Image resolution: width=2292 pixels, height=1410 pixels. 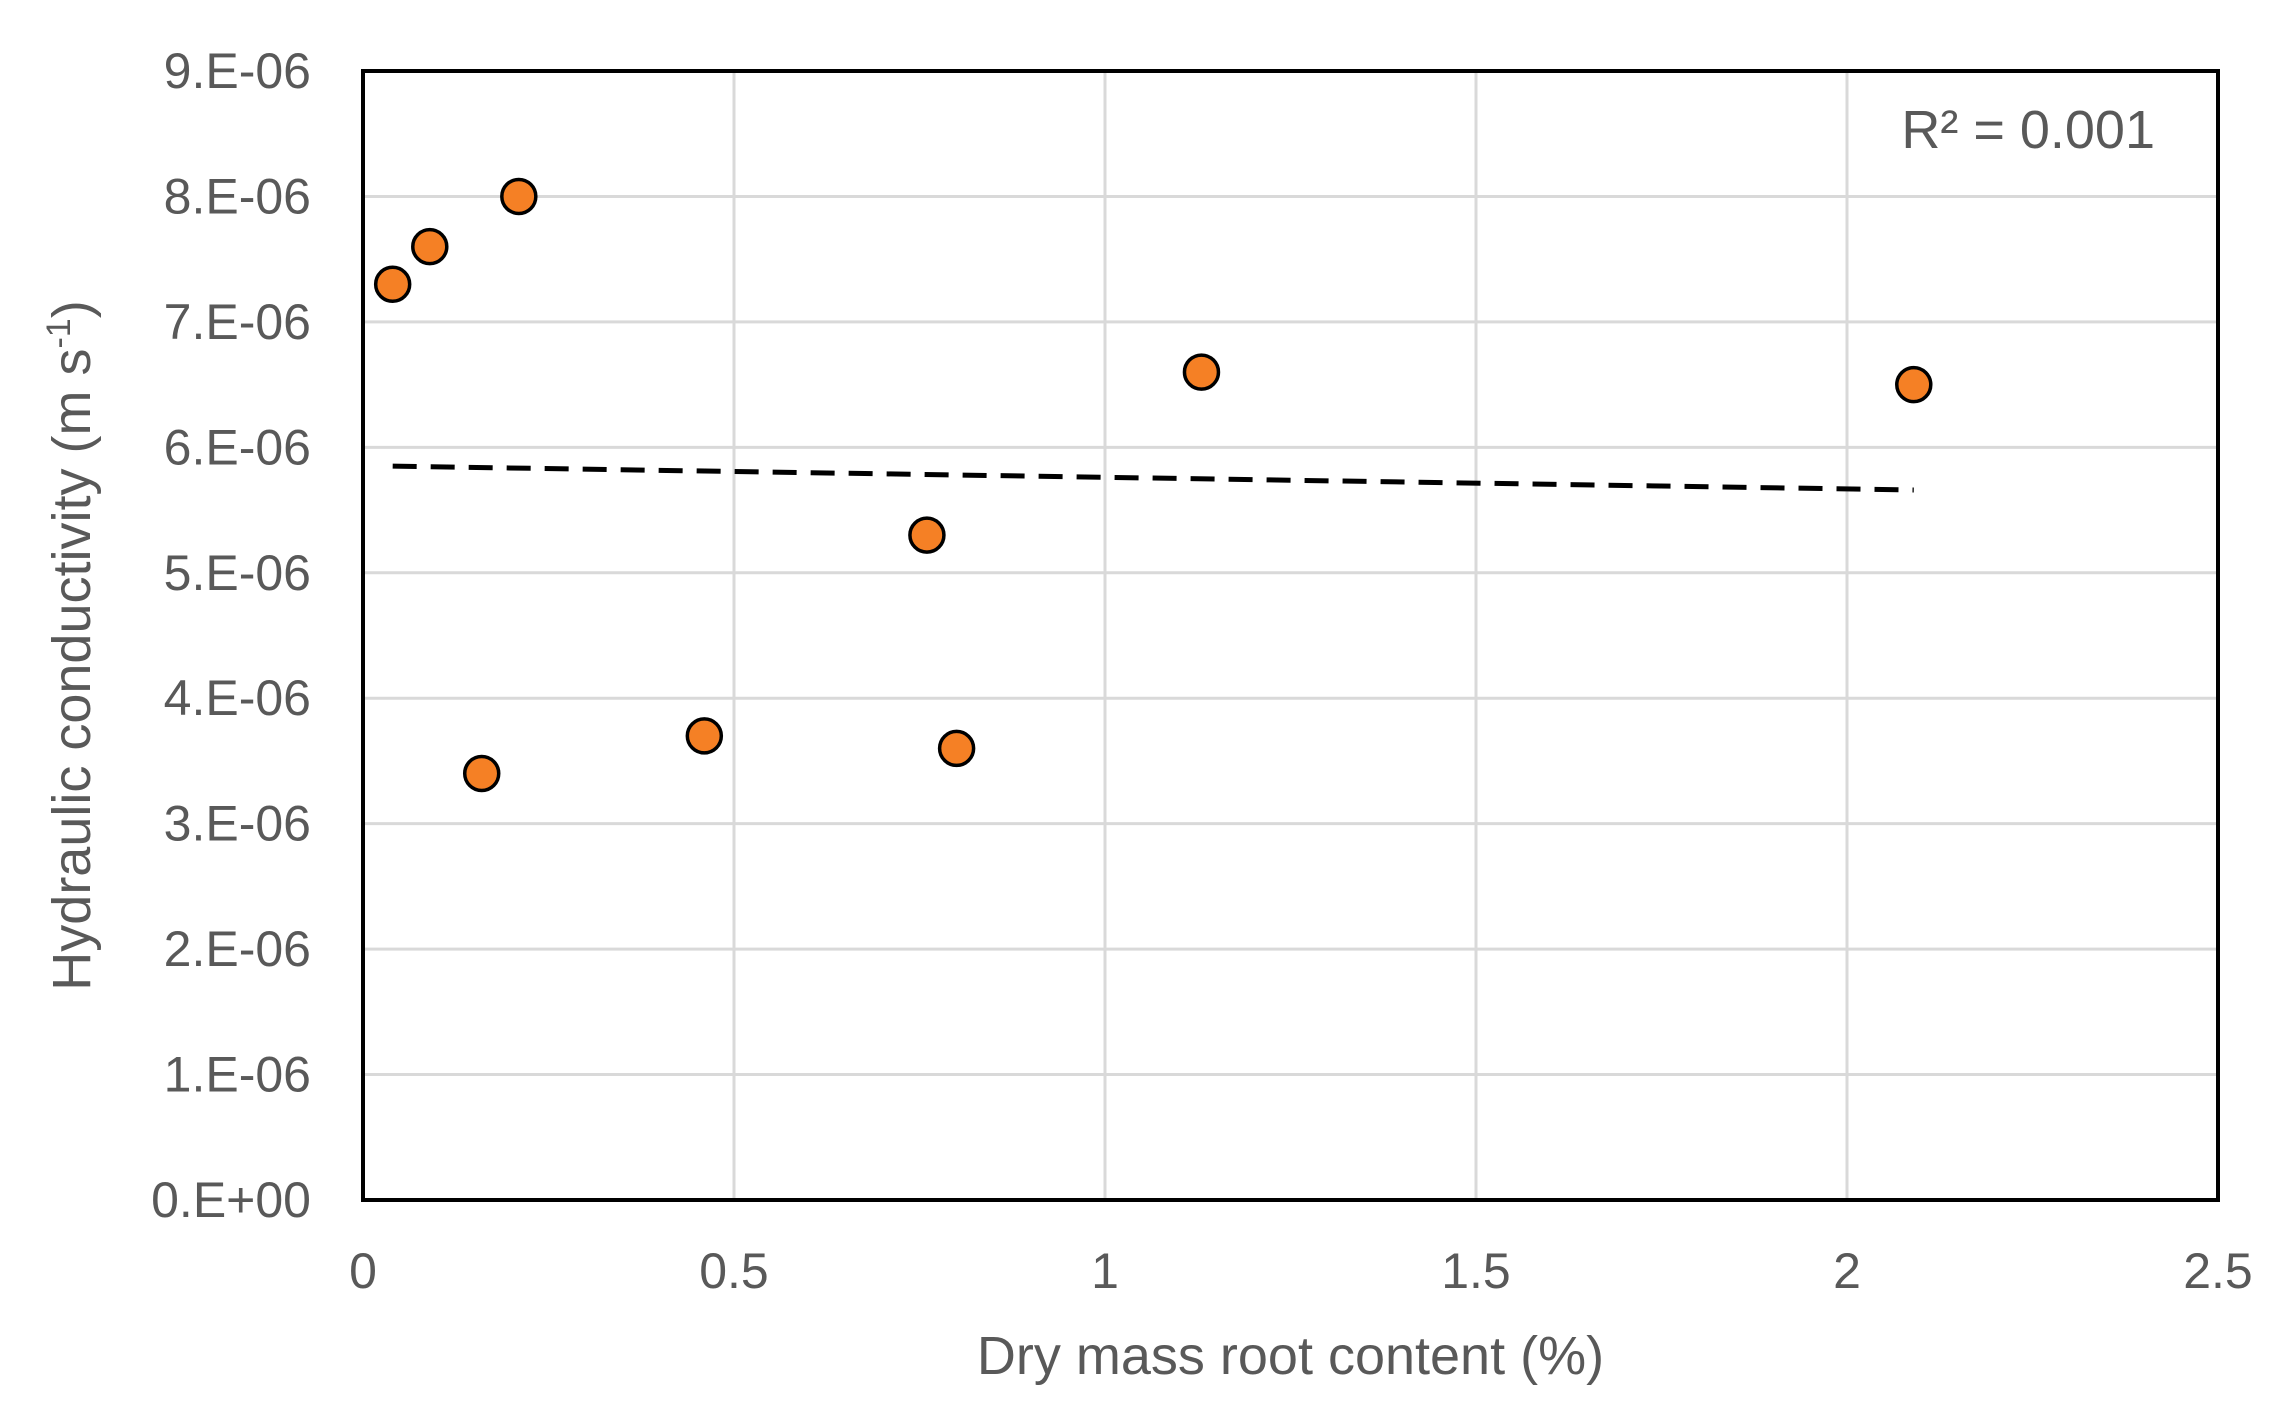 I want to click on x-tick-label: 1.5, so click(x=1476, y=1271).